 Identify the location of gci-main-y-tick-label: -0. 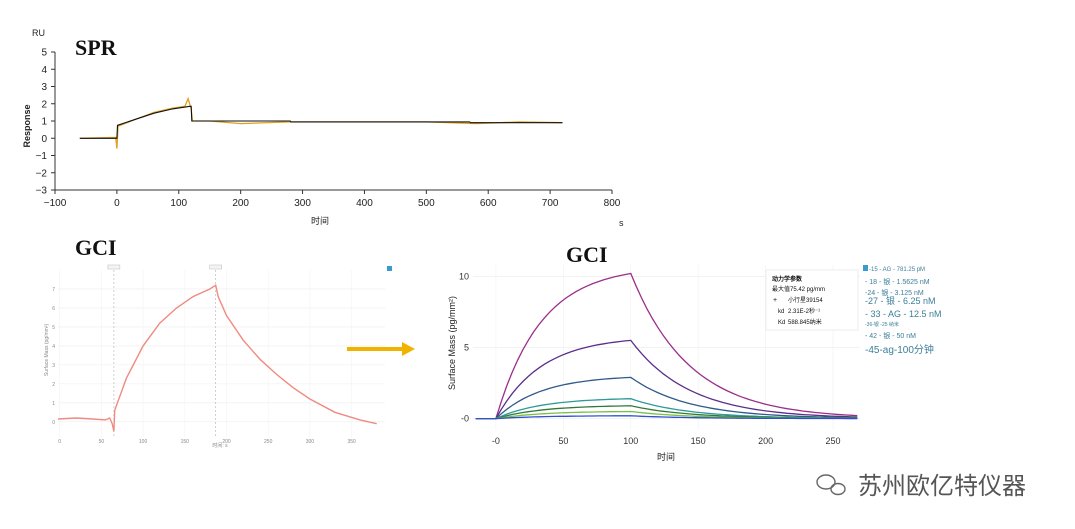
(465, 419).